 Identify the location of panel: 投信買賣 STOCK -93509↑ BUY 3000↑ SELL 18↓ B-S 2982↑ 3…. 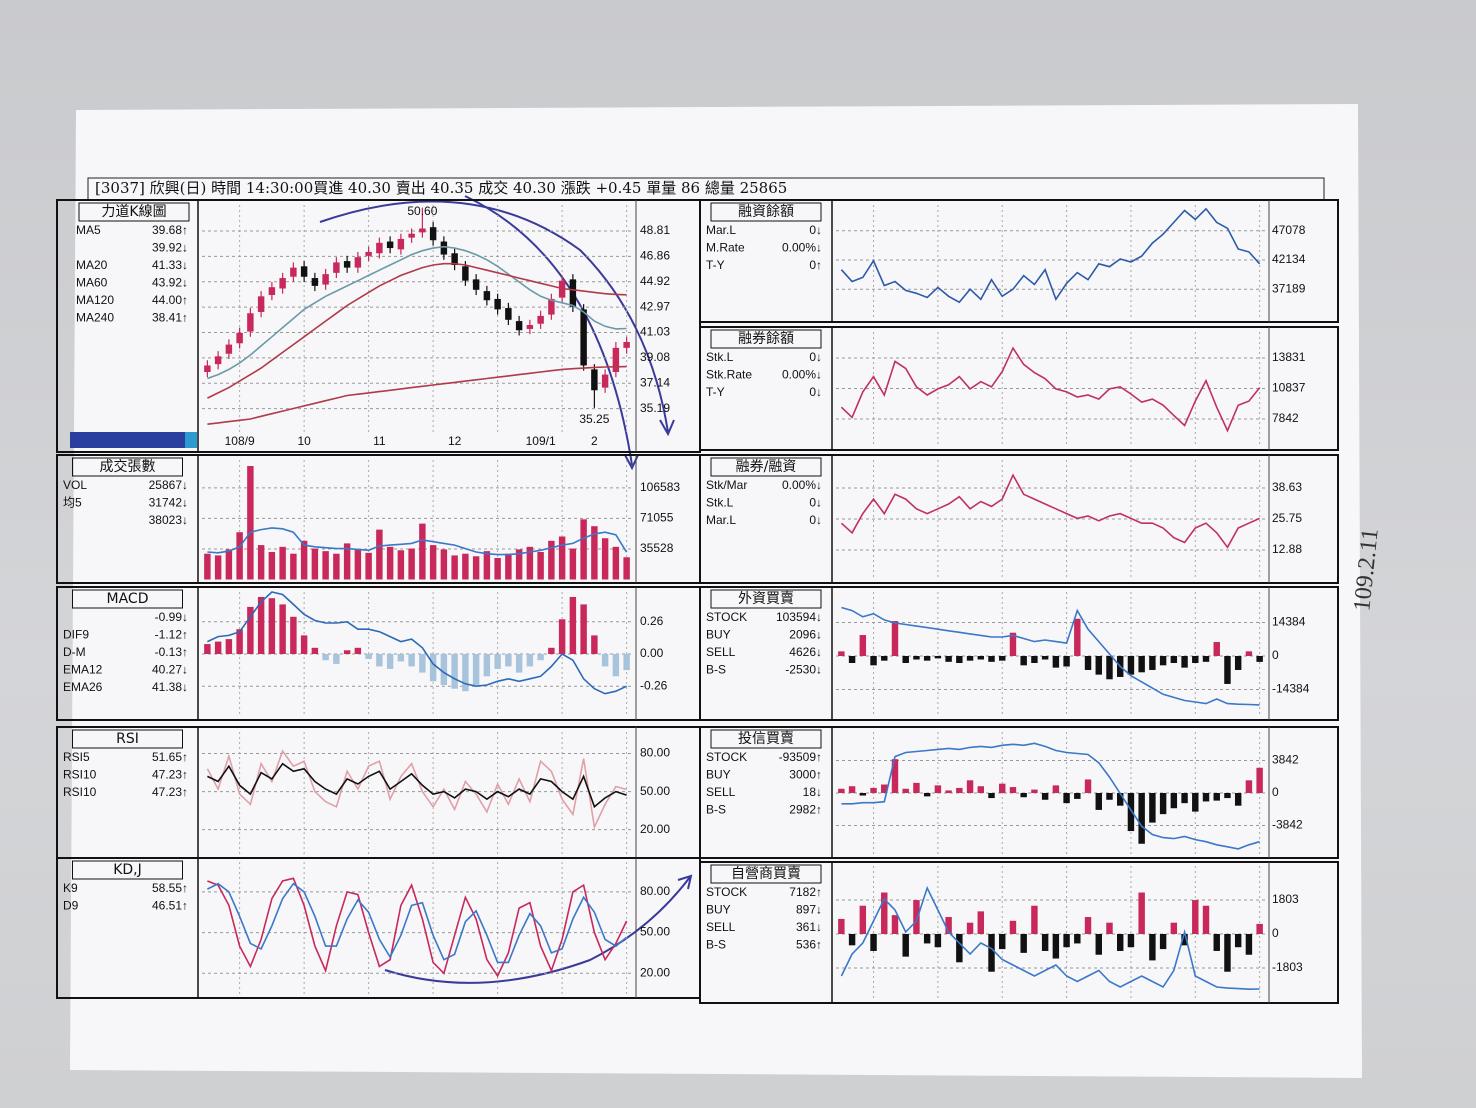
(1019, 792).